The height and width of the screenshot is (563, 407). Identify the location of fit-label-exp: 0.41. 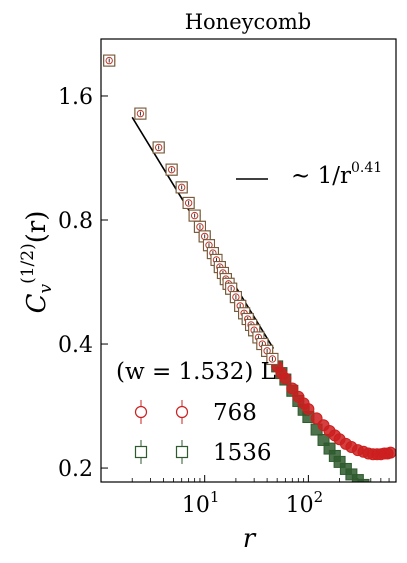
(366, 168).